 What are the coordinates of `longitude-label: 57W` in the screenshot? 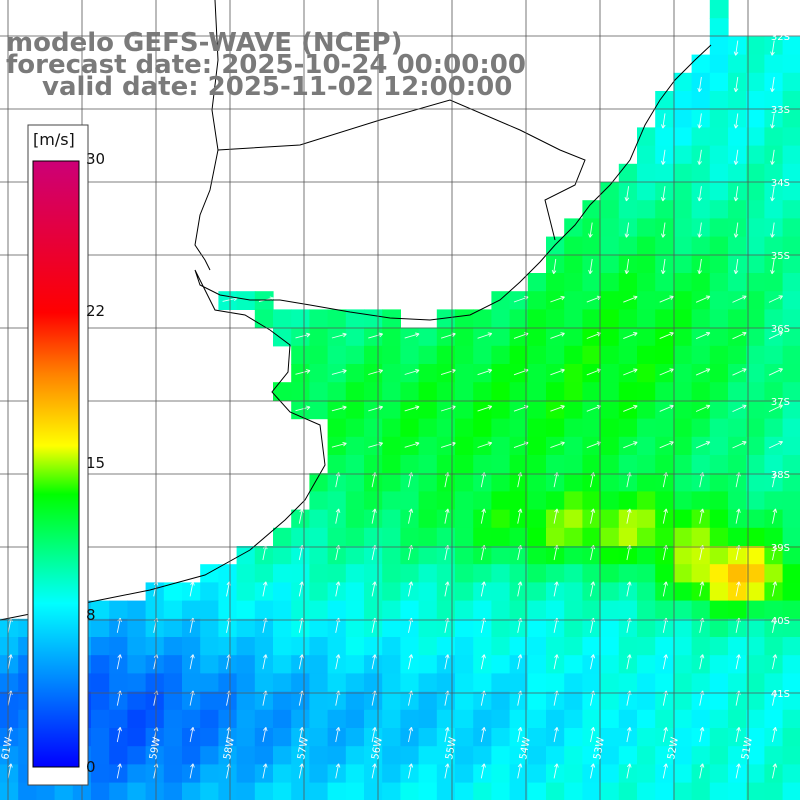 It's located at (303, 748).